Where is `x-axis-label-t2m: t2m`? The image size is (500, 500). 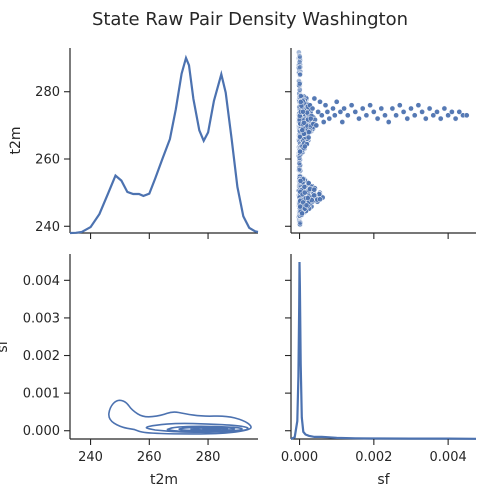
x-axis-label-t2m: t2m is located at coordinates (164, 480).